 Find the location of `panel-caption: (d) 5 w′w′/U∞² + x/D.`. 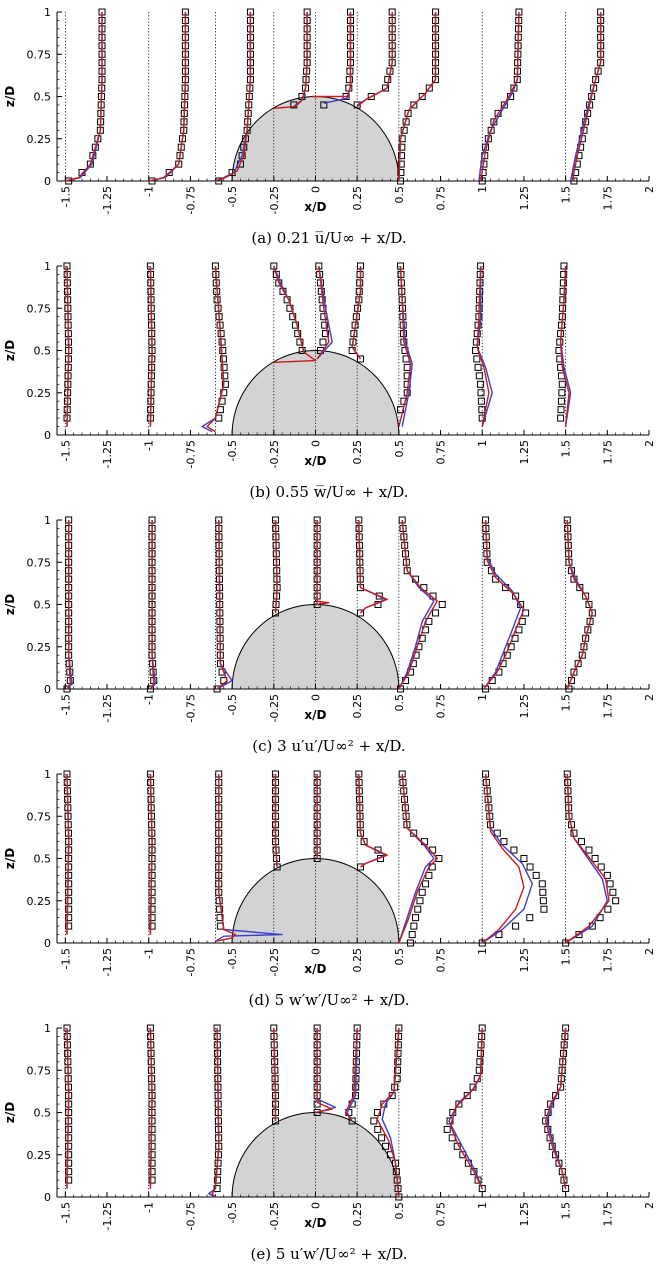

panel-caption: (d) 5 w′w′/U∞² + x/D. is located at coordinates (329, 1000).